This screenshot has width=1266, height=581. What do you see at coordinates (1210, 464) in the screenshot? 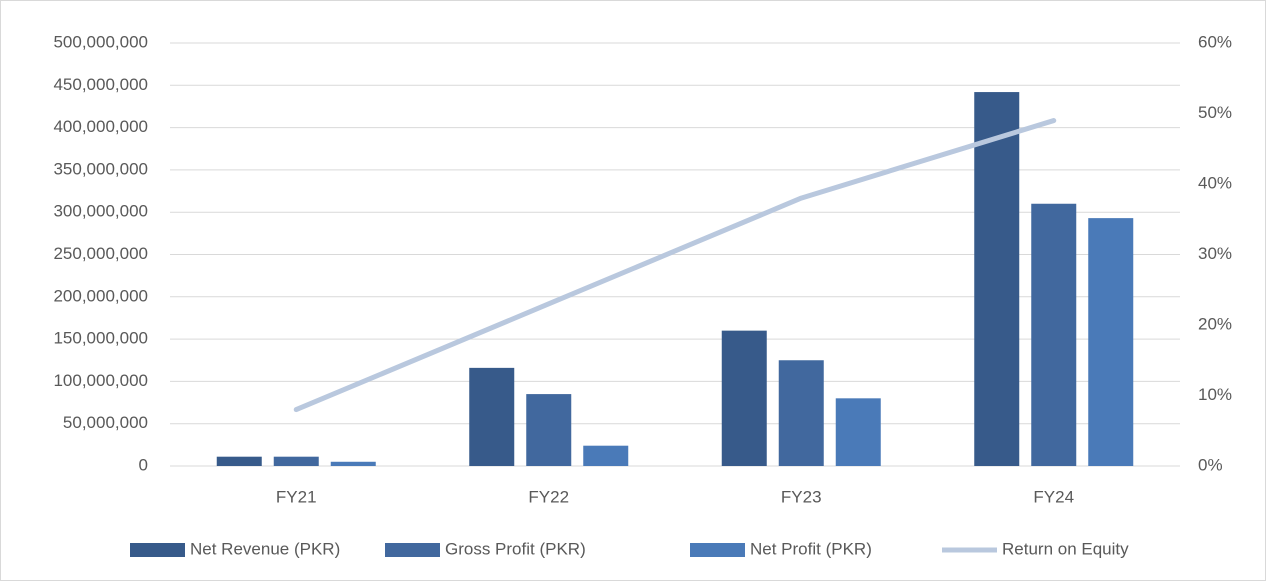
I see `y2-tick-label: 0%` at bounding box center [1210, 464].